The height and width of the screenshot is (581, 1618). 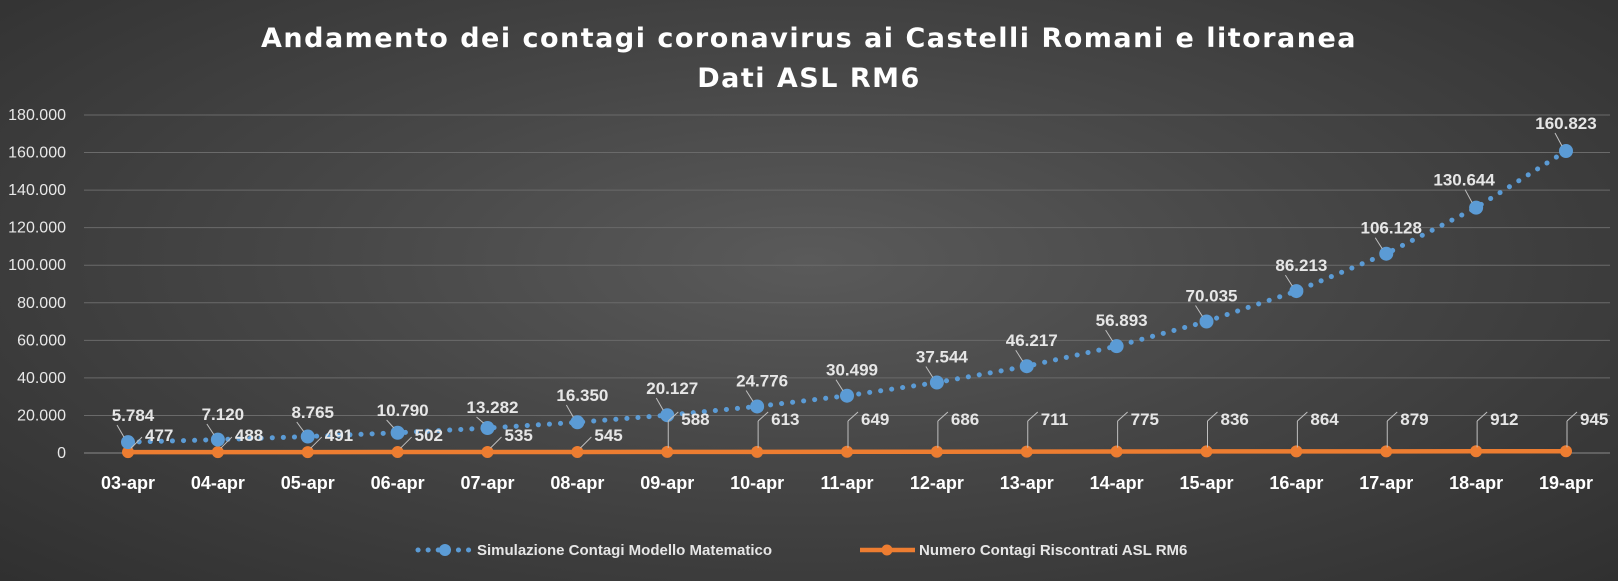 I want to click on y-tick-label: 140.000, so click(x=37, y=190).